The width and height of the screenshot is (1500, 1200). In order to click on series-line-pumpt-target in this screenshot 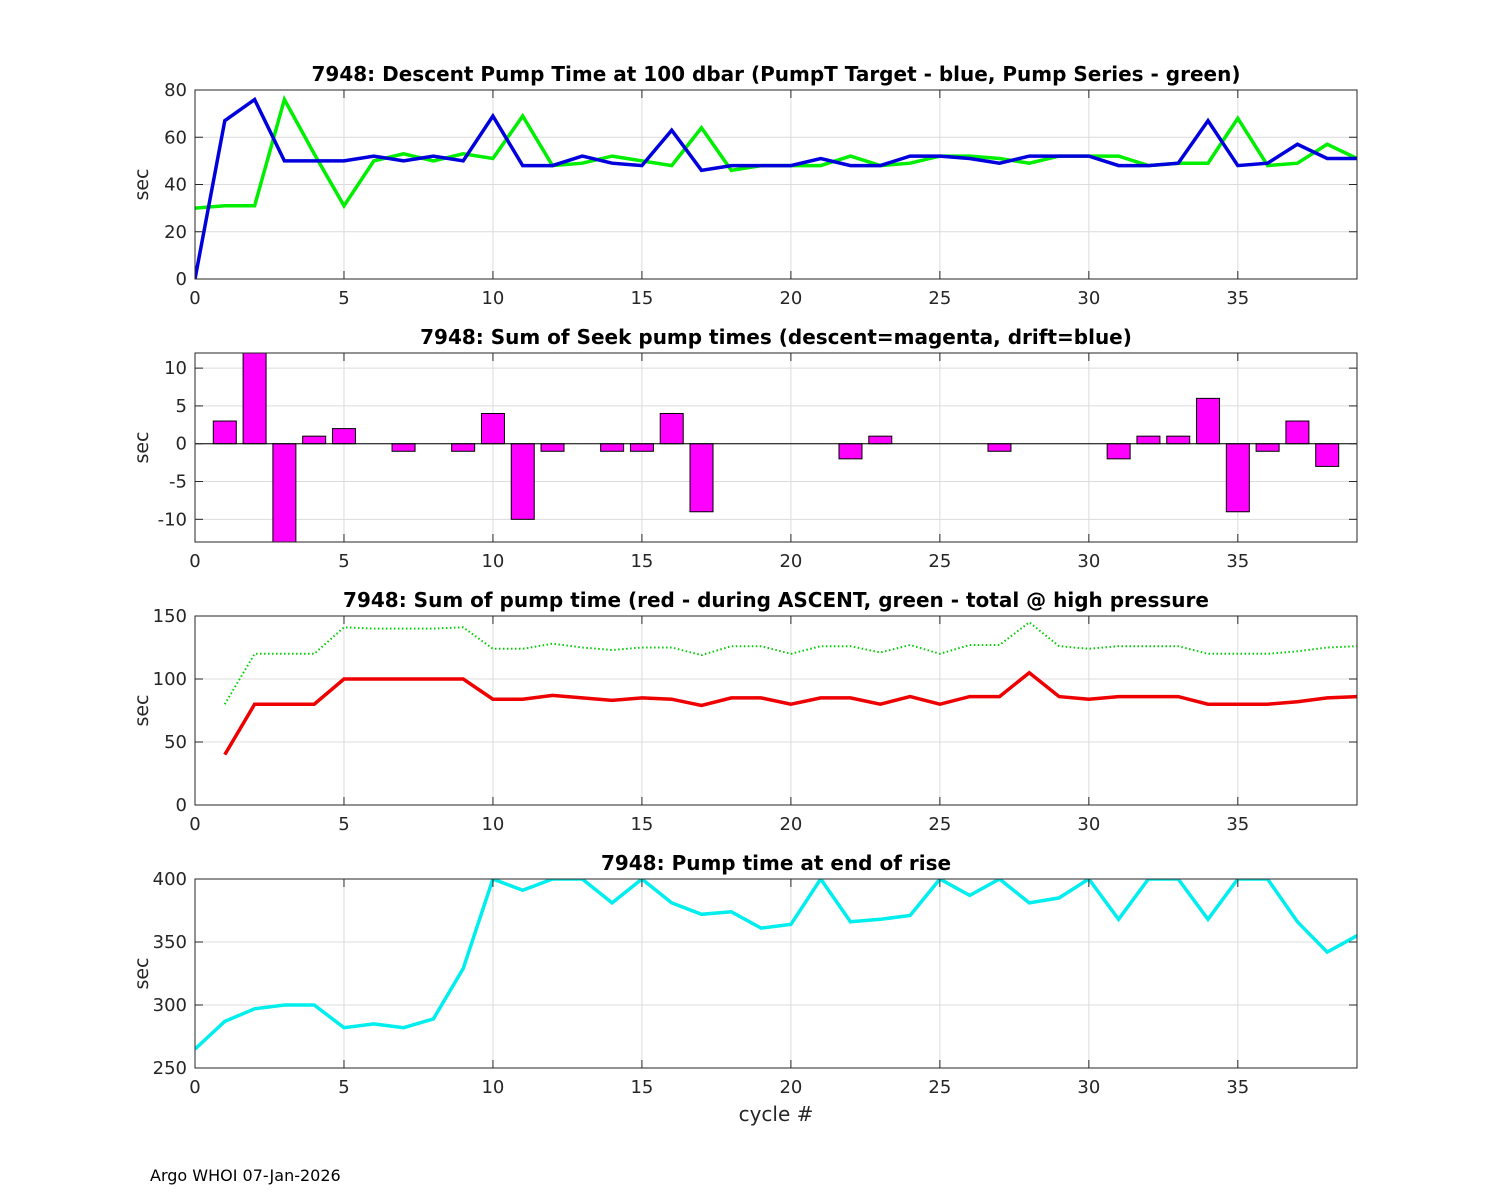, I will do `click(776, 187)`.